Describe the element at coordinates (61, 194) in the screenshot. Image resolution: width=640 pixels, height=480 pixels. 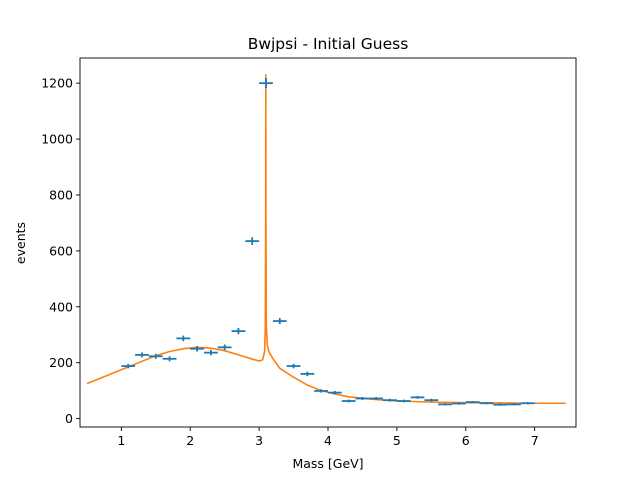
I see `y-tick-label: 800` at that location.